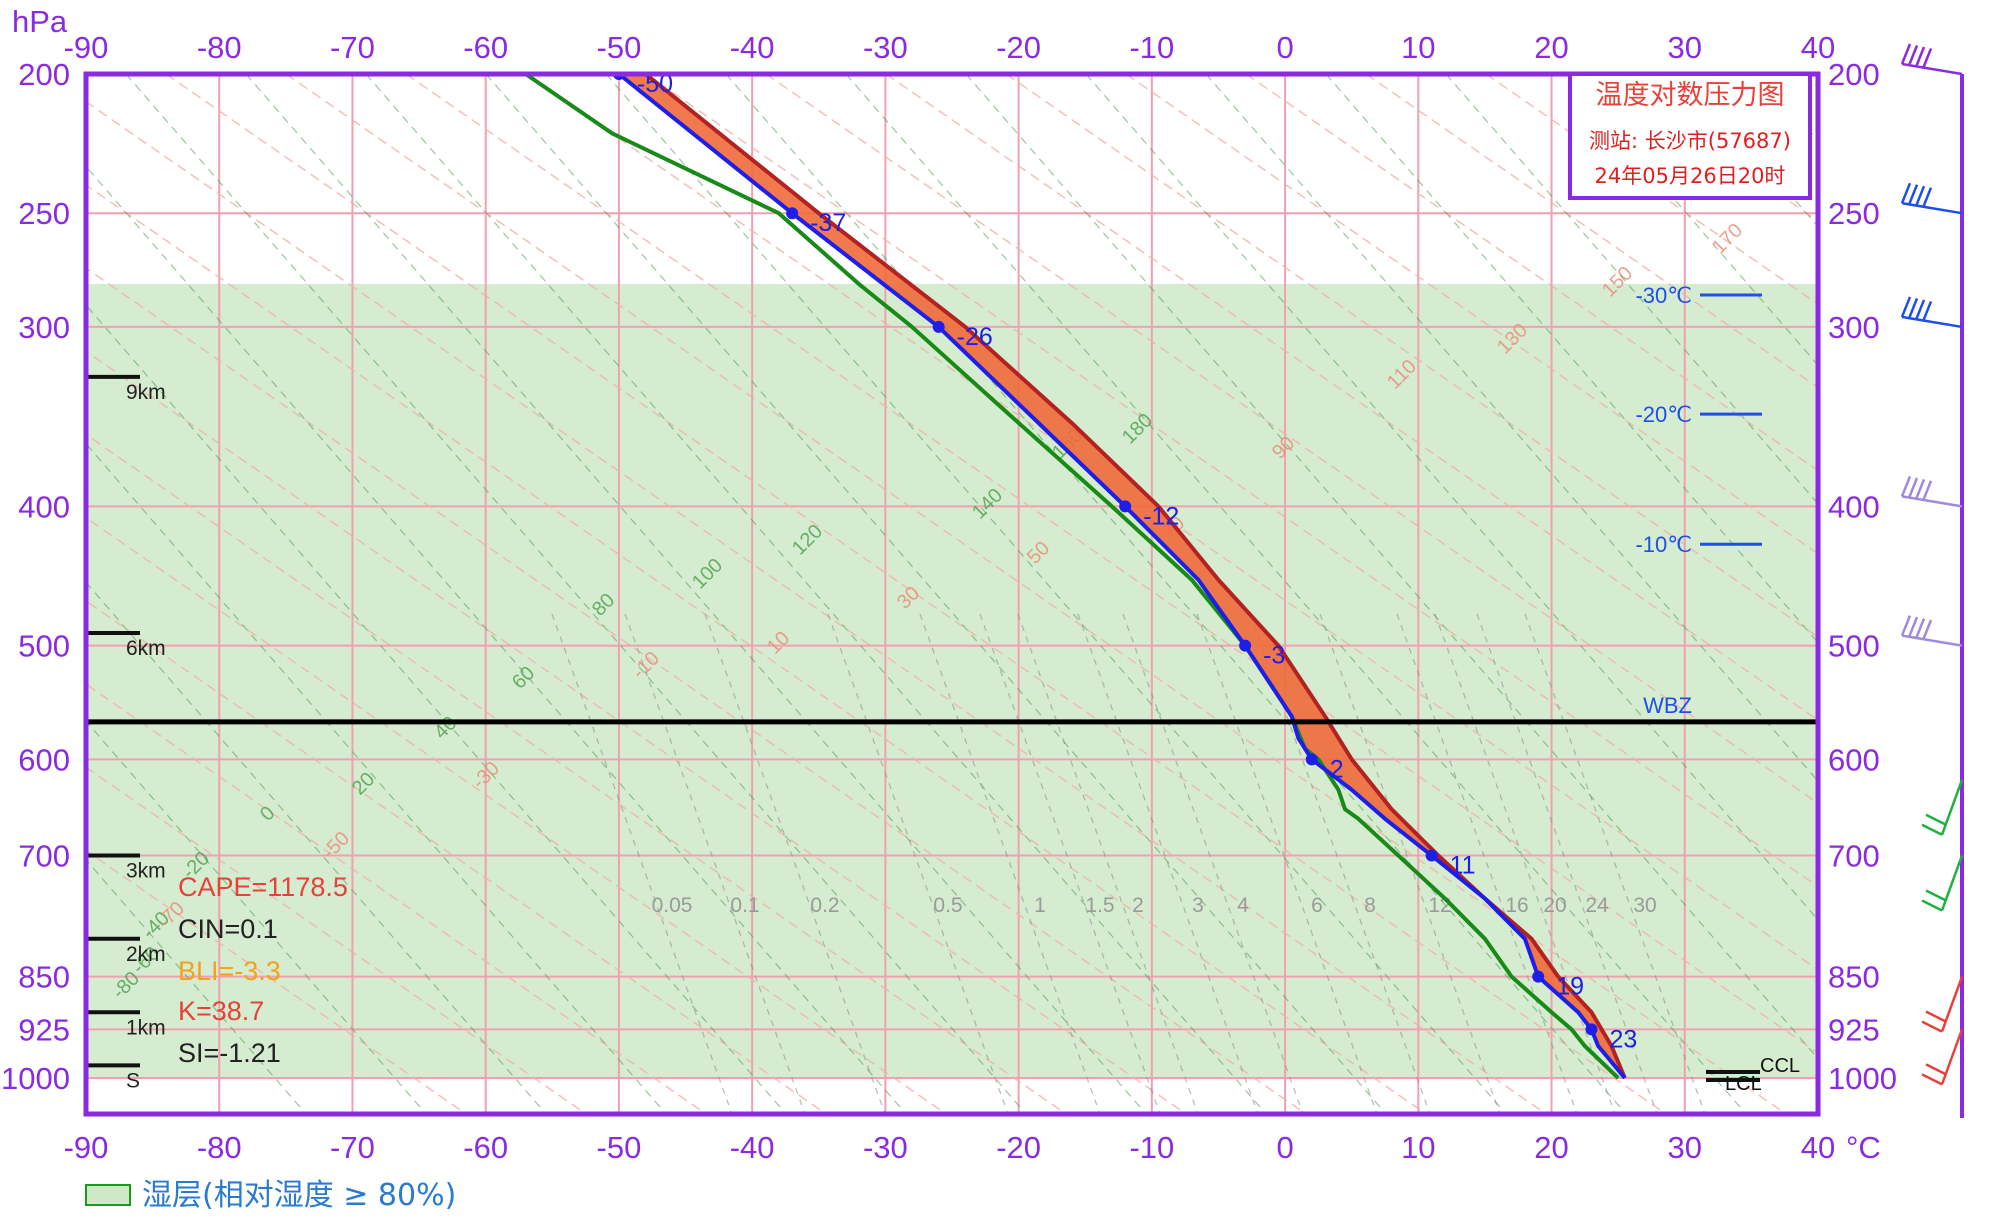 The width and height of the screenshot is (2000, 1223). Describe the element at coordinates (1317, 905) in the screenshot. I see `mixing-ratio-label: 6` at that location.